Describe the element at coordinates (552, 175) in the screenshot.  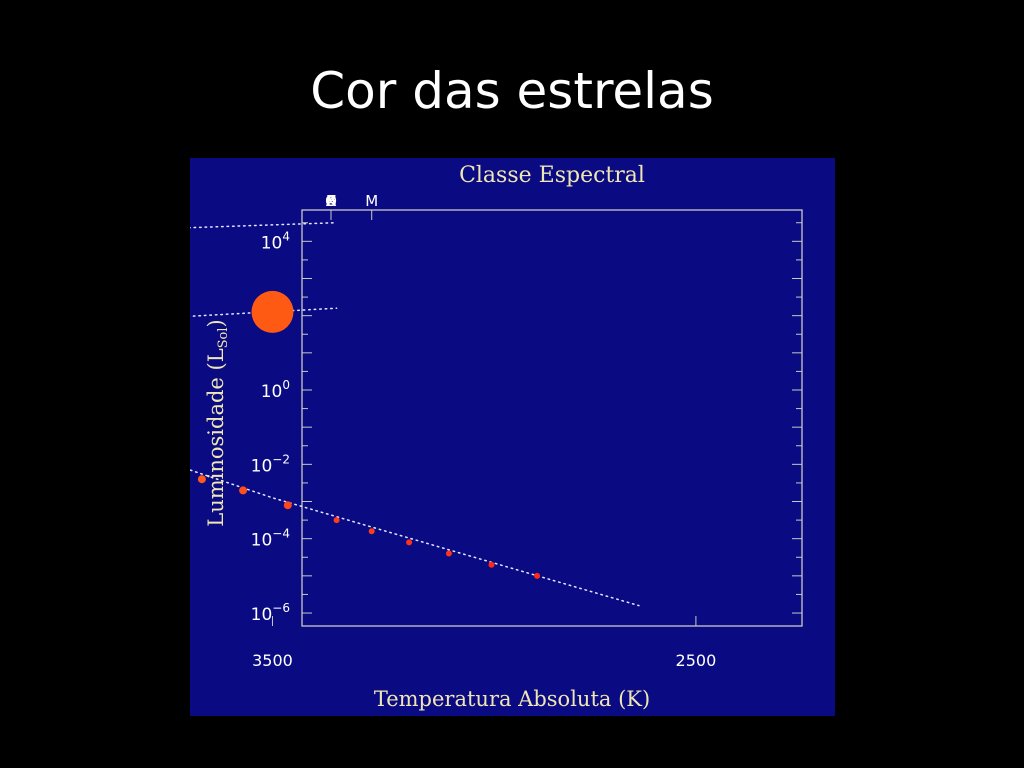
I see `chart-title: Classe Espectral` at that location.